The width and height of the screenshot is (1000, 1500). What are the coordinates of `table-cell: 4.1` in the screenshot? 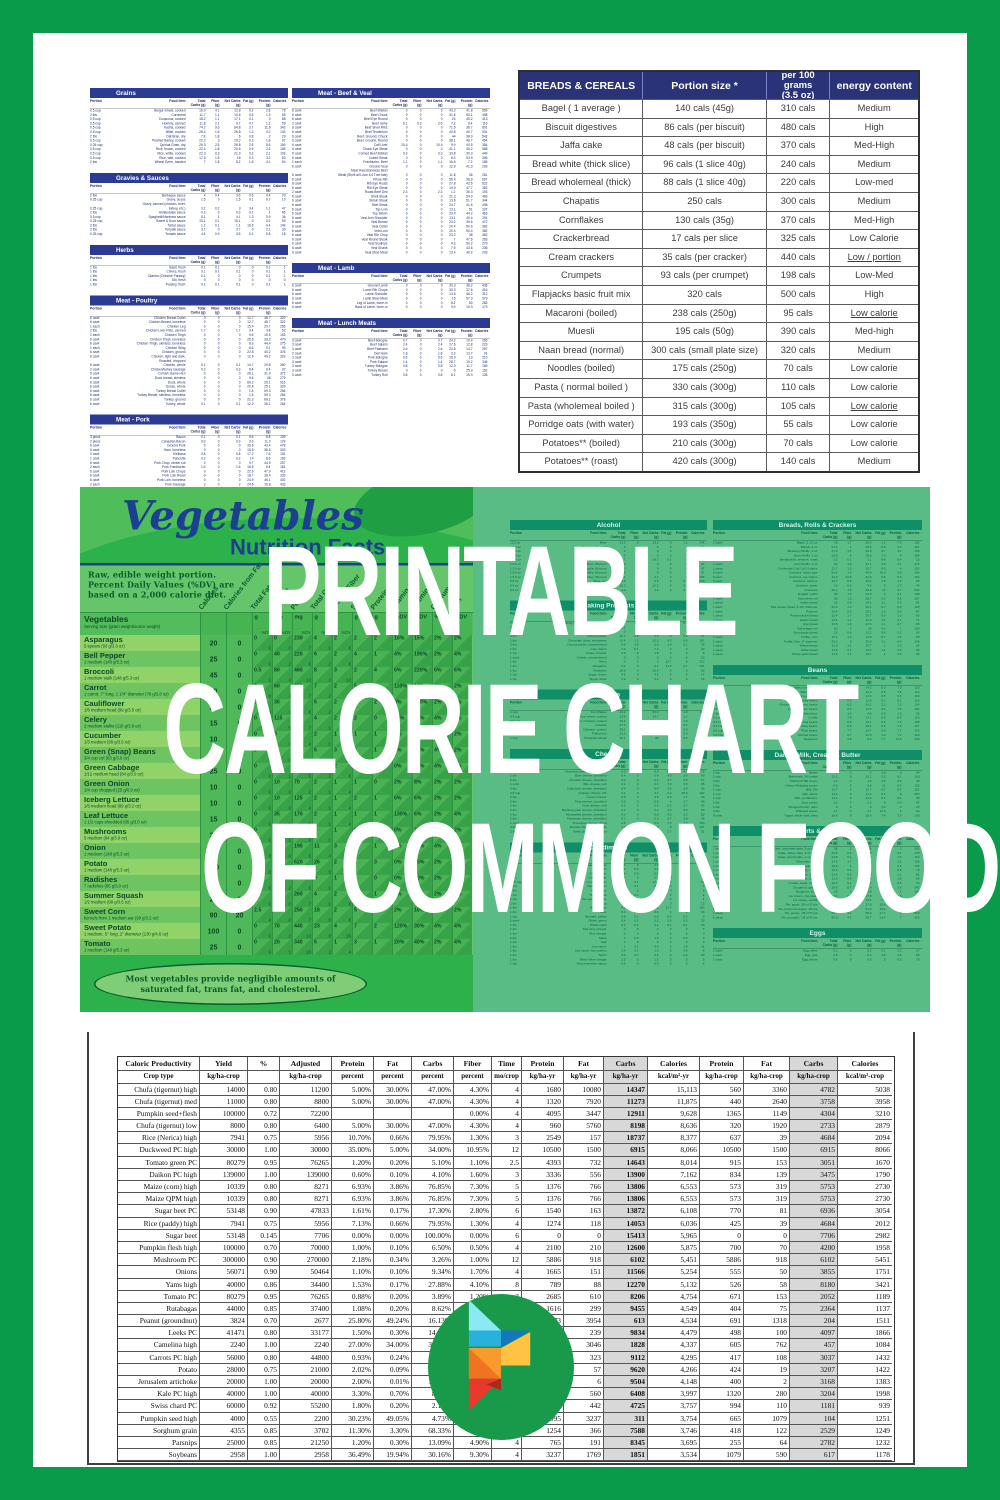 It's located at (217, 111).